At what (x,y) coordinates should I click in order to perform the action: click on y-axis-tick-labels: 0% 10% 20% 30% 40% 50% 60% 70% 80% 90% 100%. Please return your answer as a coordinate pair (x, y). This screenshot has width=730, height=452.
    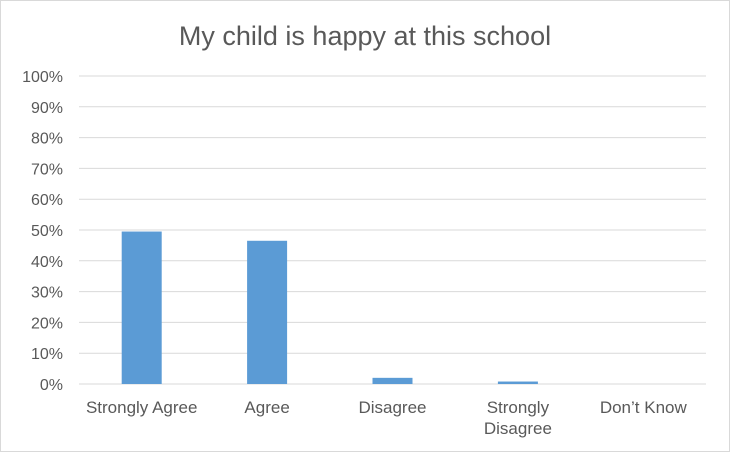
    Looking at the image, I should click on (42, 231).